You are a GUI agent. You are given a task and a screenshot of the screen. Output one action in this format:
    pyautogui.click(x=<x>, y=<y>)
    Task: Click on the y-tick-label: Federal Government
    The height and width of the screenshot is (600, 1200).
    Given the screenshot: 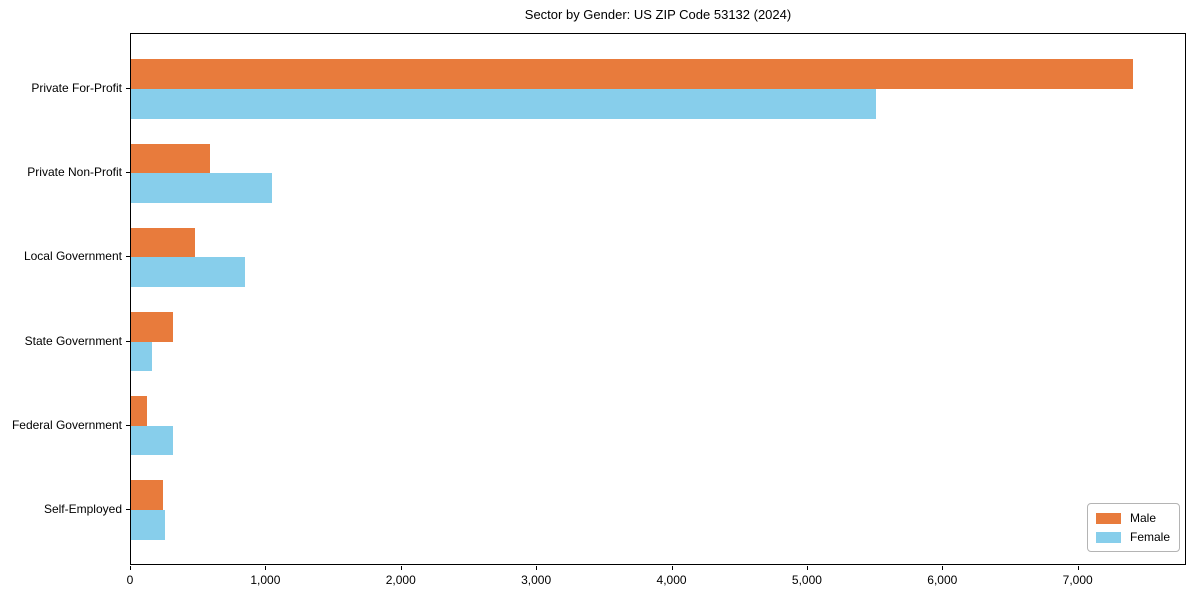 What is the action you would take?
    pyautogui.click(x=66, y=424)
    